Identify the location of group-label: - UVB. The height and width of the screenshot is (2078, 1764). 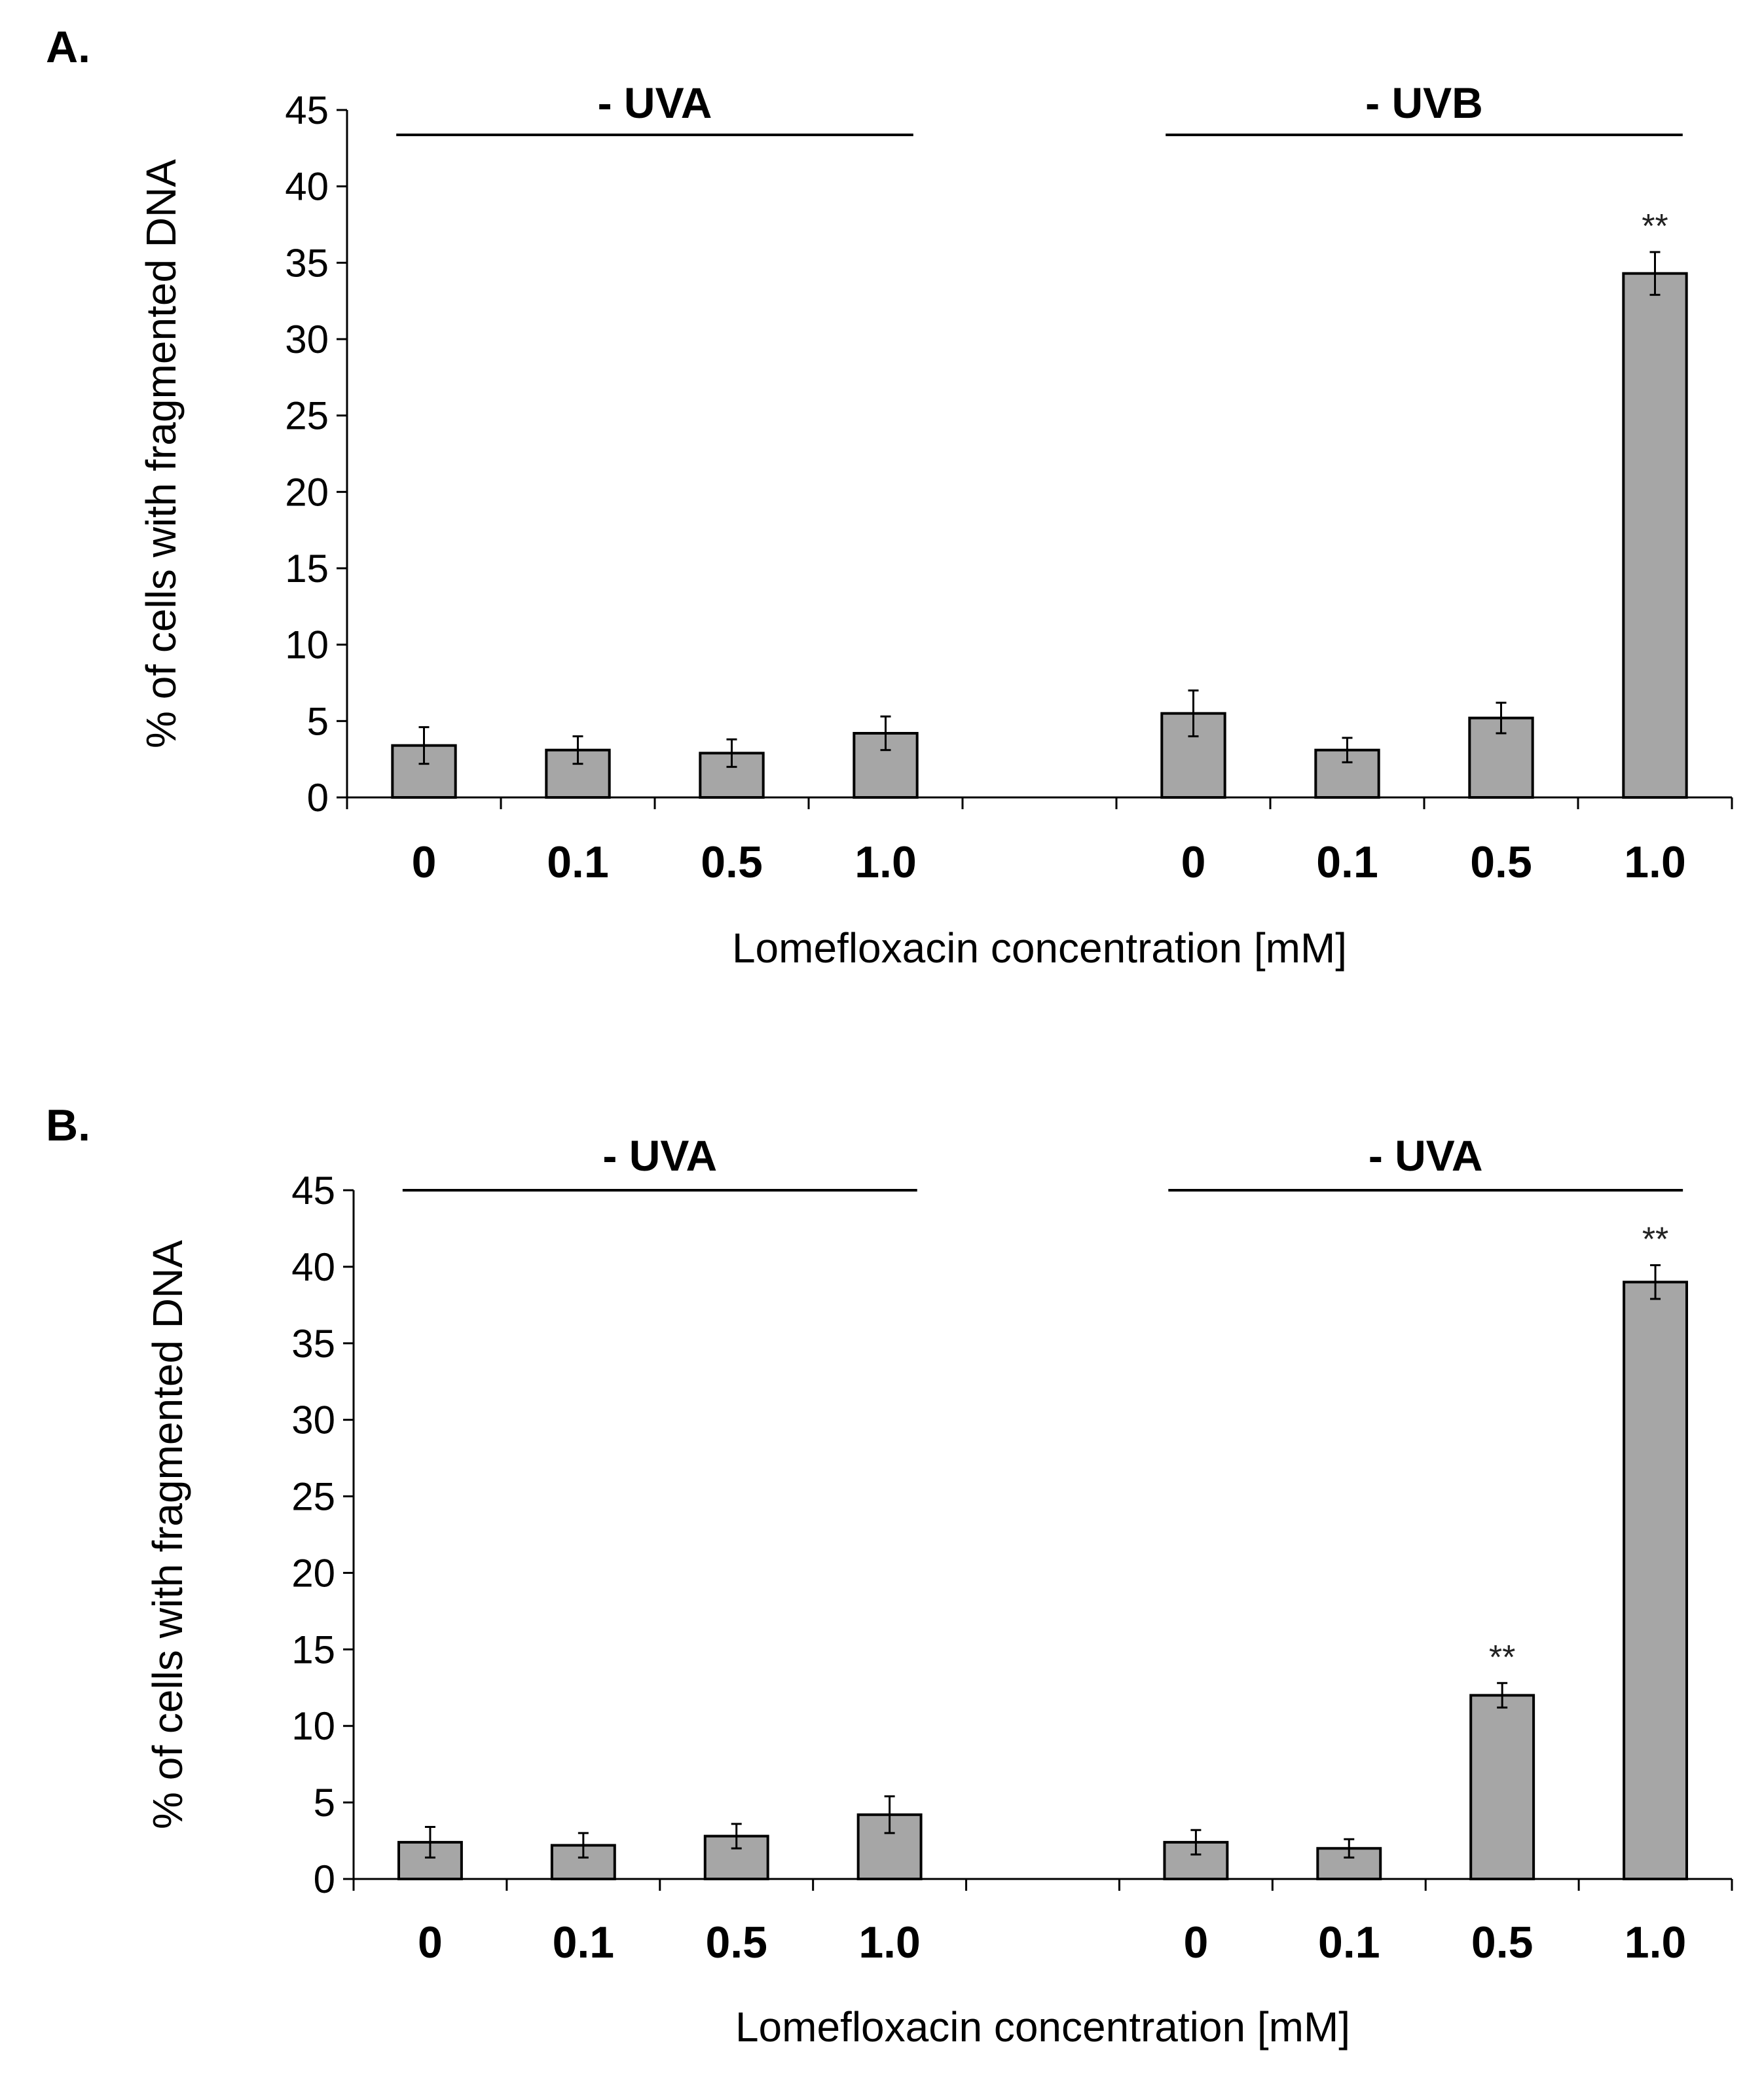
(1424, 103).